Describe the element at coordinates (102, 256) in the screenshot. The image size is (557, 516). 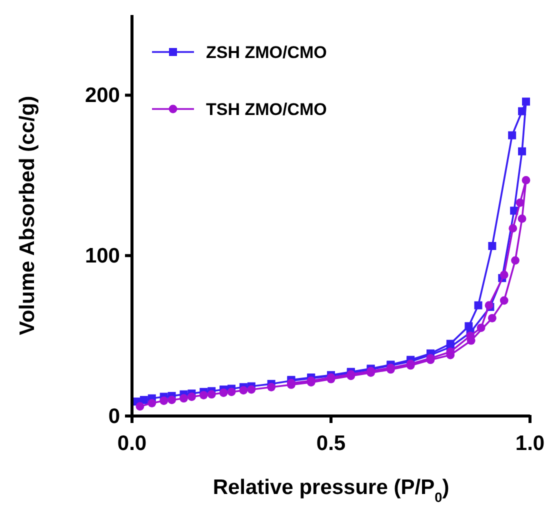
I see `y-tick-label: 100` at that location.